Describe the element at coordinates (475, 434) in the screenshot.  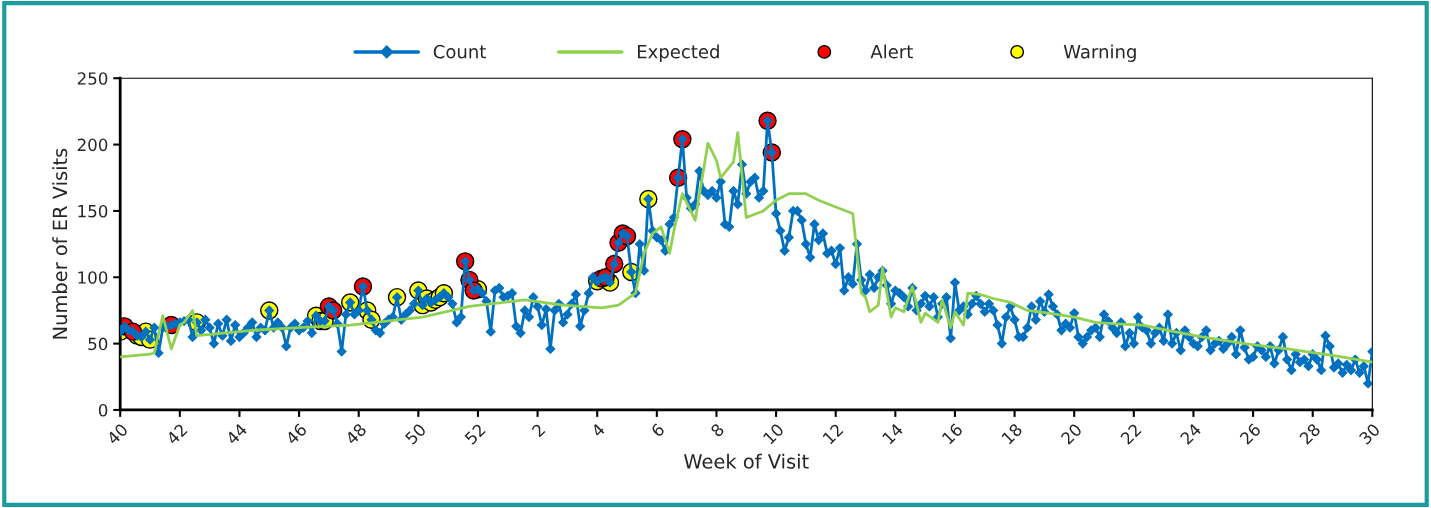
I see `x-tick-label: 52` at that location.